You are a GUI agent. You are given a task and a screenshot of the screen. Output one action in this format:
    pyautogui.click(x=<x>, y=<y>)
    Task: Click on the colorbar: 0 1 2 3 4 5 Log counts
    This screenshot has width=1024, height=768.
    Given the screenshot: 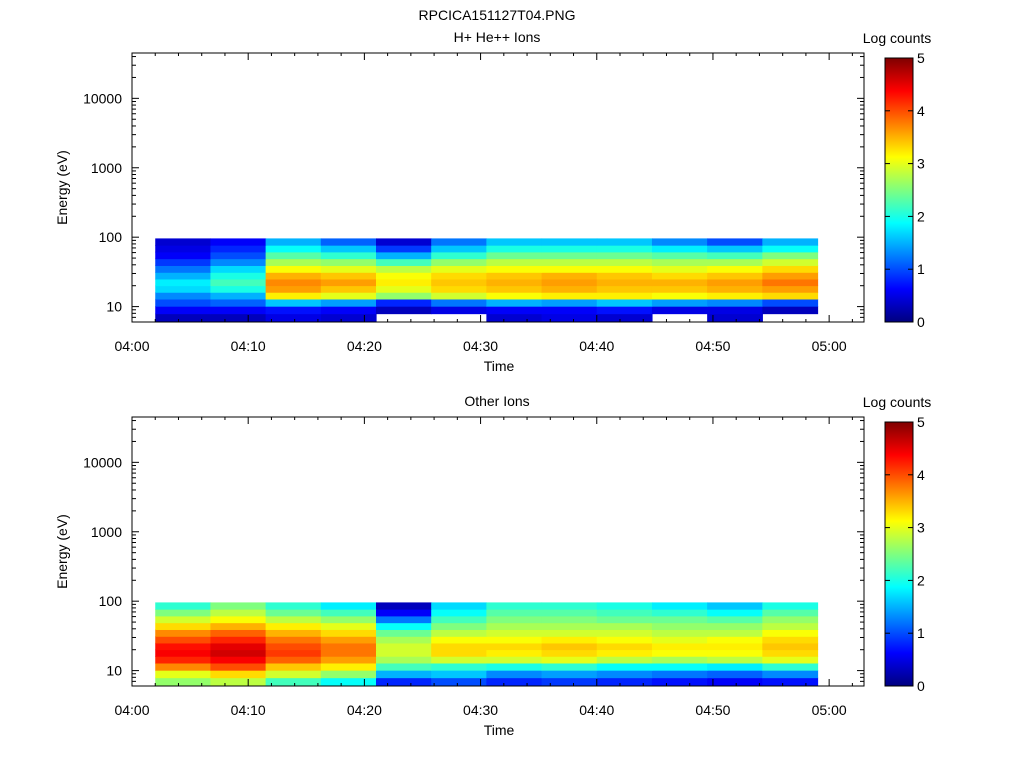 What is the action you would take?
    pyautogui.click(x=897, y=180)
    